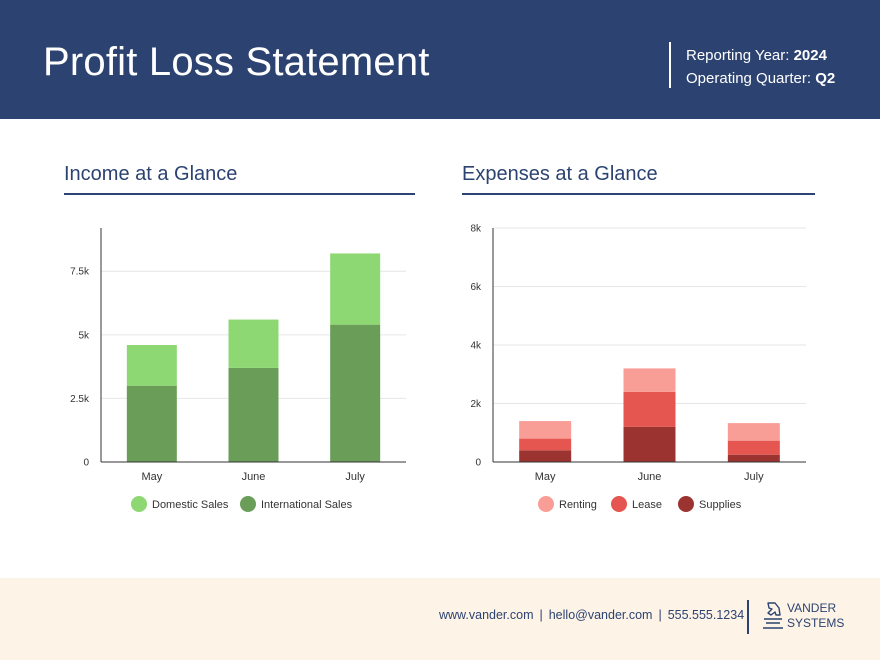  What do you see at coordinates (476, 346) in the screenshot?
I see `y-tick-label: 4k` at bounding box center [476, 346].